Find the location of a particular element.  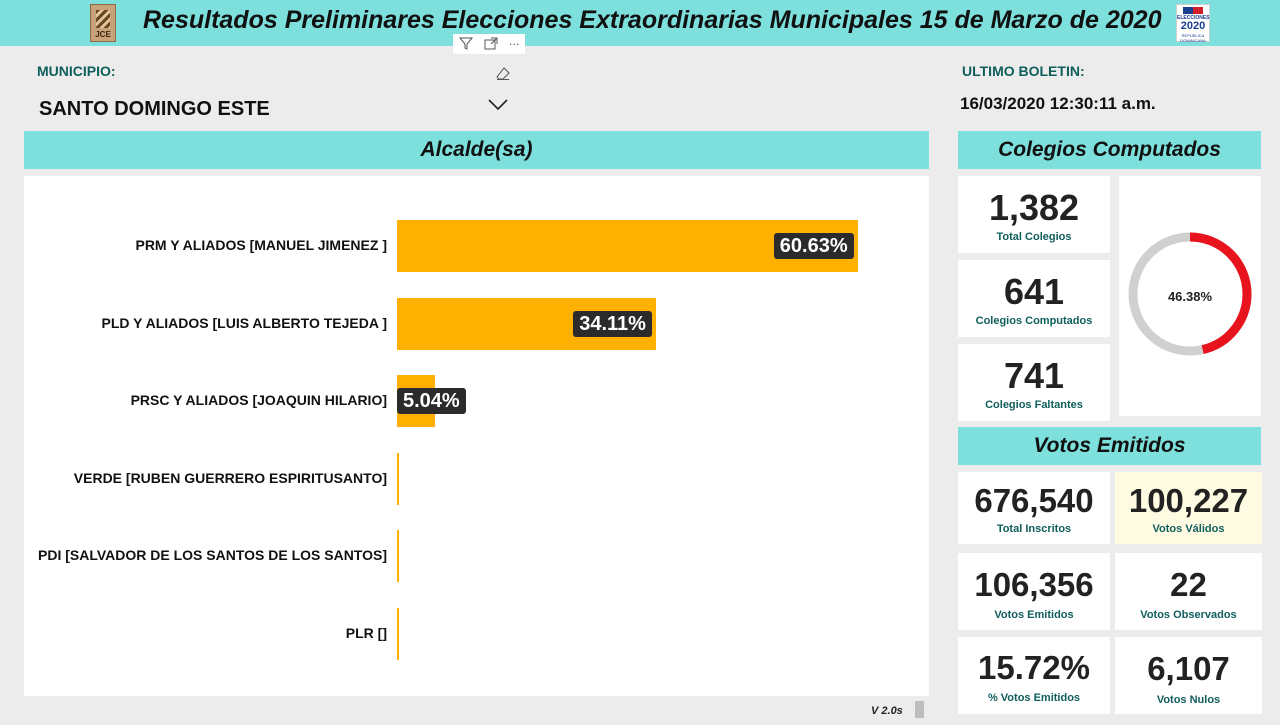

total-inscritos-value: 676,540 is located at coordinates (1034, 500).